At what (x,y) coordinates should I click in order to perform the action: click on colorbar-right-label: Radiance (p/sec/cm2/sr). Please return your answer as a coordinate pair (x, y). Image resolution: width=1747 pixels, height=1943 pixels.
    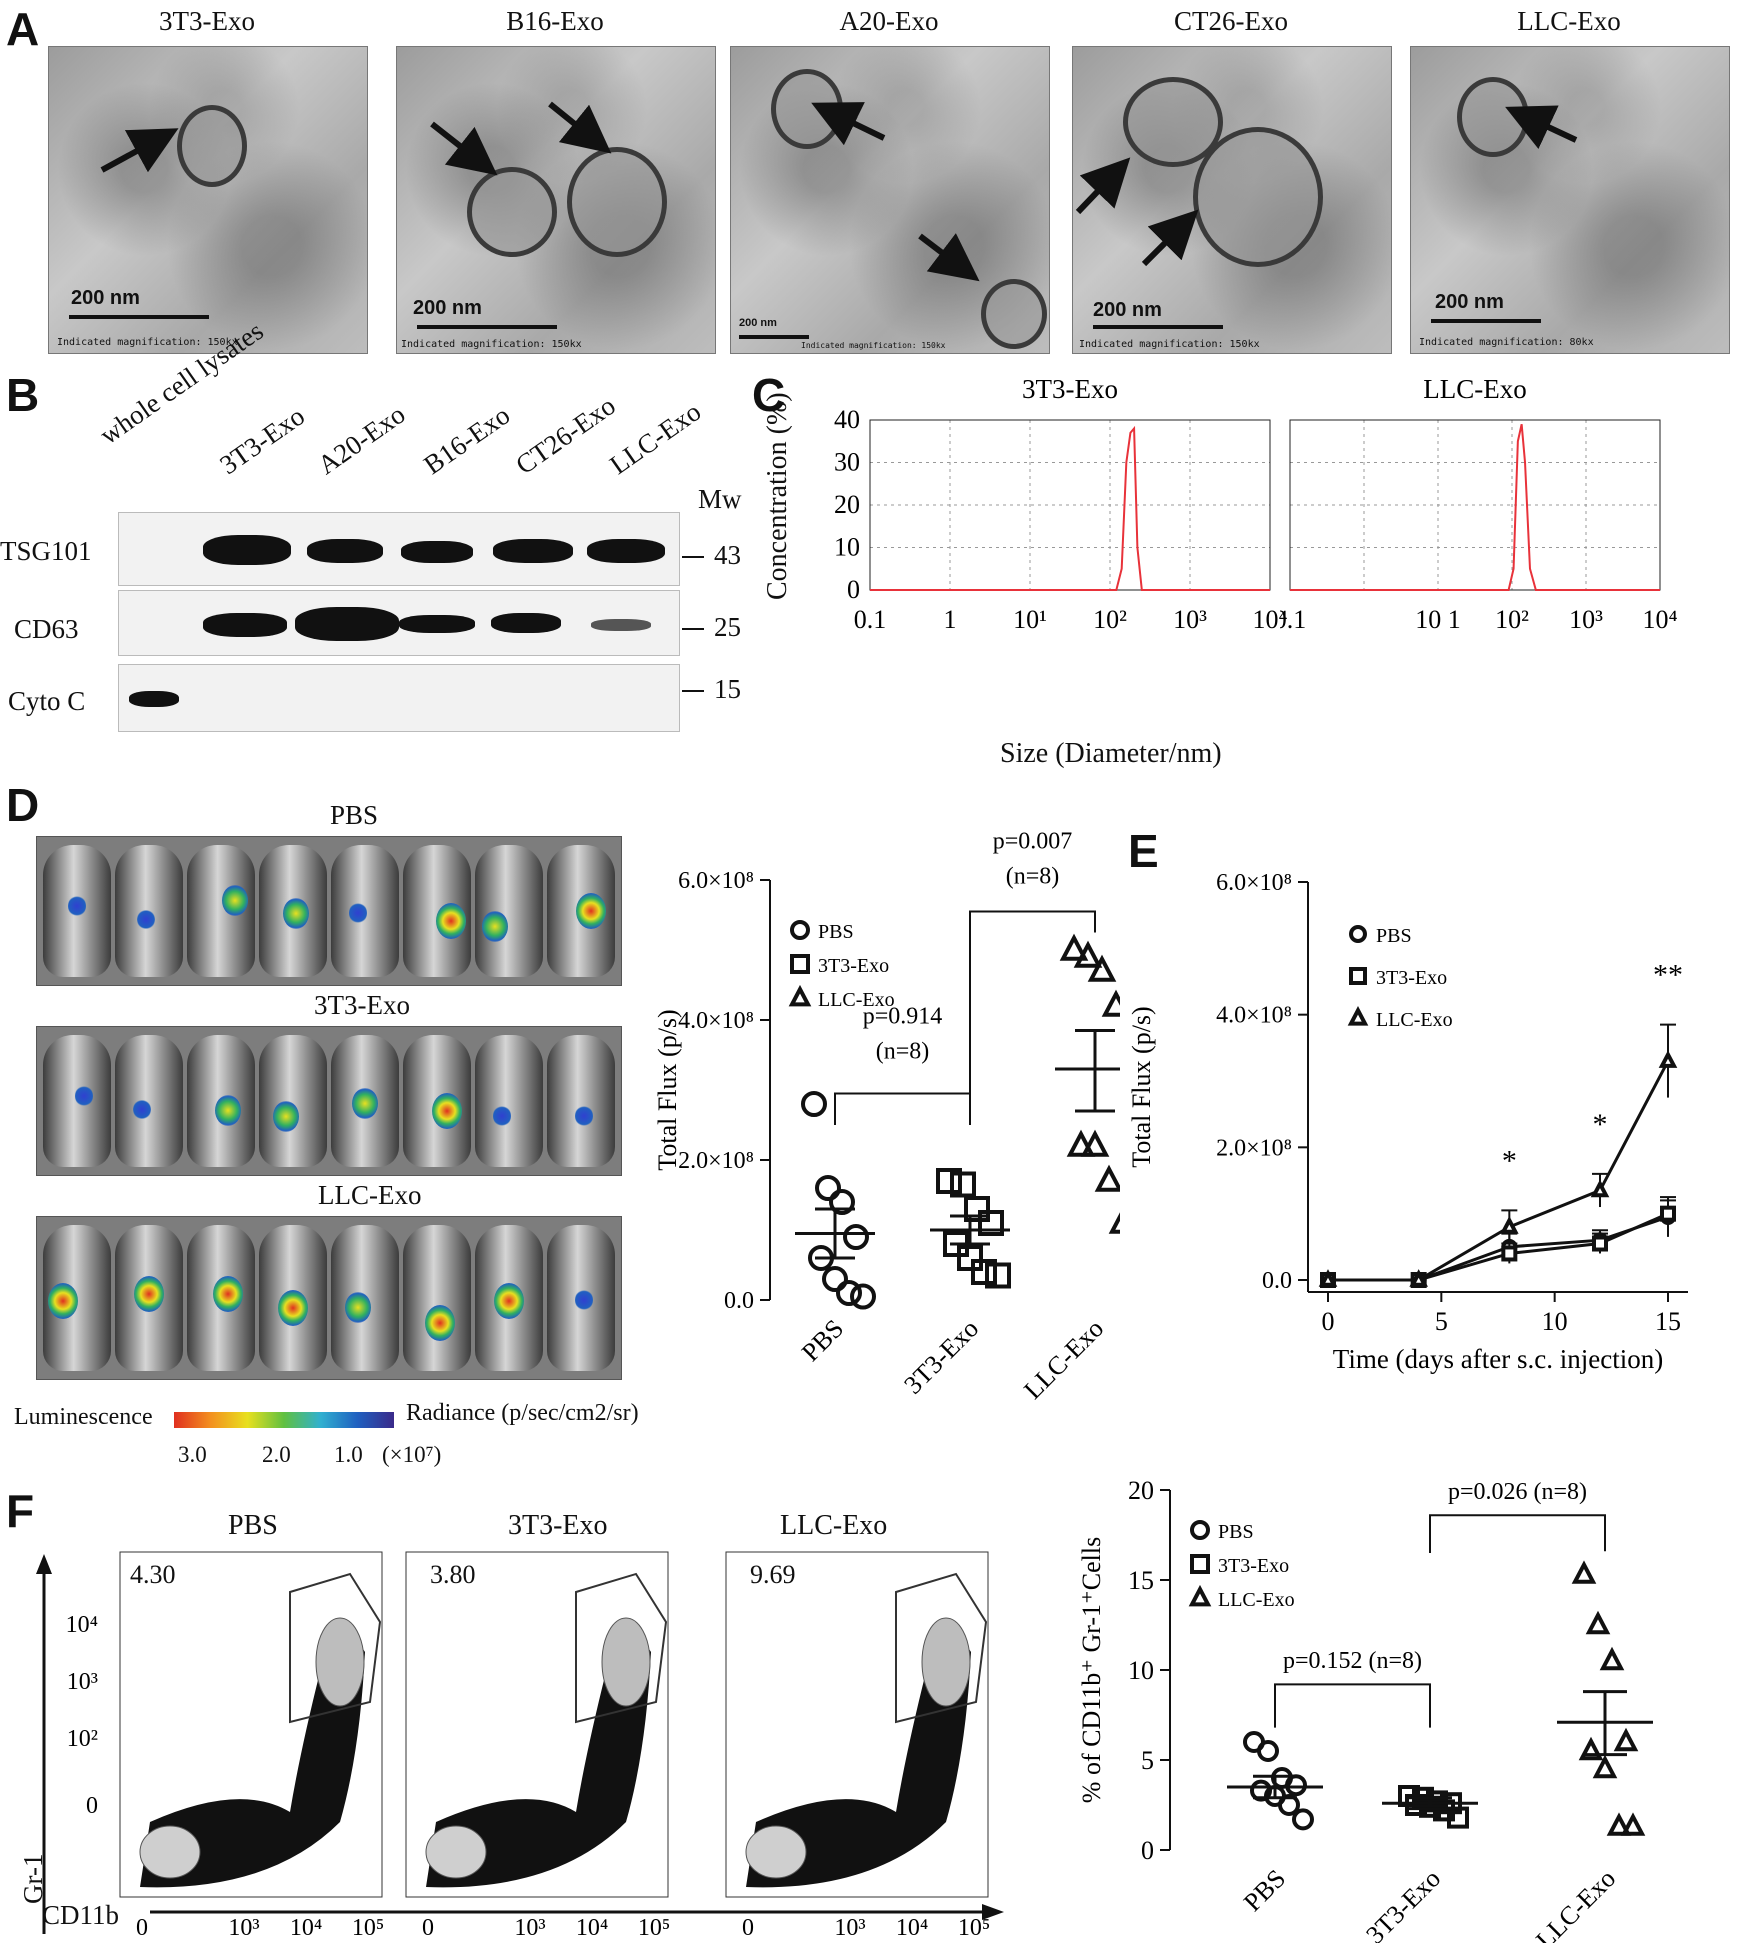
    Looking at the image, I should click on (522, 1413).